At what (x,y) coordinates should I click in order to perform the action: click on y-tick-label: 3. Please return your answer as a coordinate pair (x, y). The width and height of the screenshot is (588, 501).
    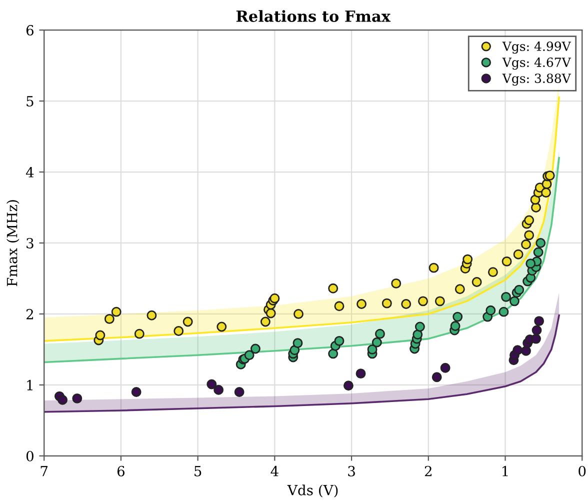
    Looking at the image, I should click on (30, 243).